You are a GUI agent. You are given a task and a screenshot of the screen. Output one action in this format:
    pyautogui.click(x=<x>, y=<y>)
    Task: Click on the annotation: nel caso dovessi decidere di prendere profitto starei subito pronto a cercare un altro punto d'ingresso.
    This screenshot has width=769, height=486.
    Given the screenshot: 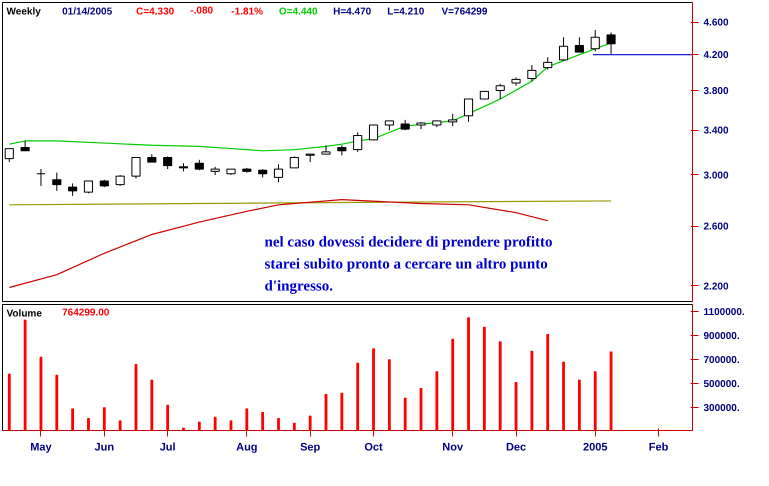 What is the action you would take?
    pyautogui.click(x=408, y=264)
    